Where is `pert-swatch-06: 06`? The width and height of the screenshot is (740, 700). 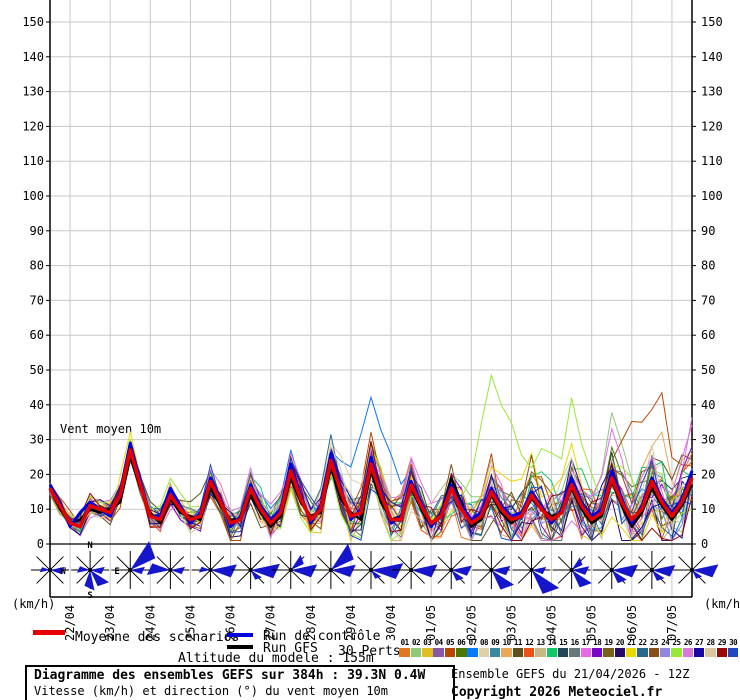
pert-swatch-06: 06 is located at coordinates (461, 648).